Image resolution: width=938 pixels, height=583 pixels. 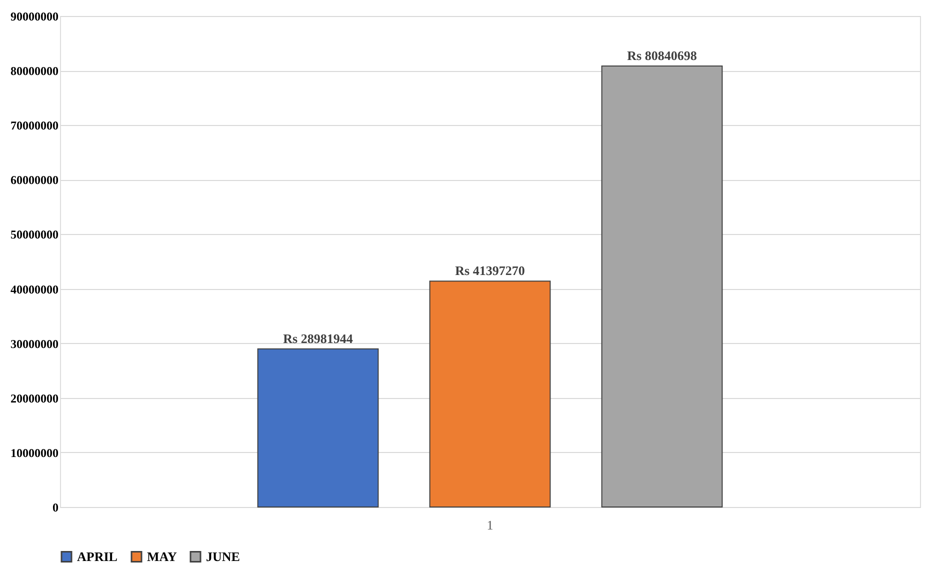 What do you see at coordinates (490, 270) in the screenshot?
I see `data-label: Rs 41397270` at bounding box center [490, 270].